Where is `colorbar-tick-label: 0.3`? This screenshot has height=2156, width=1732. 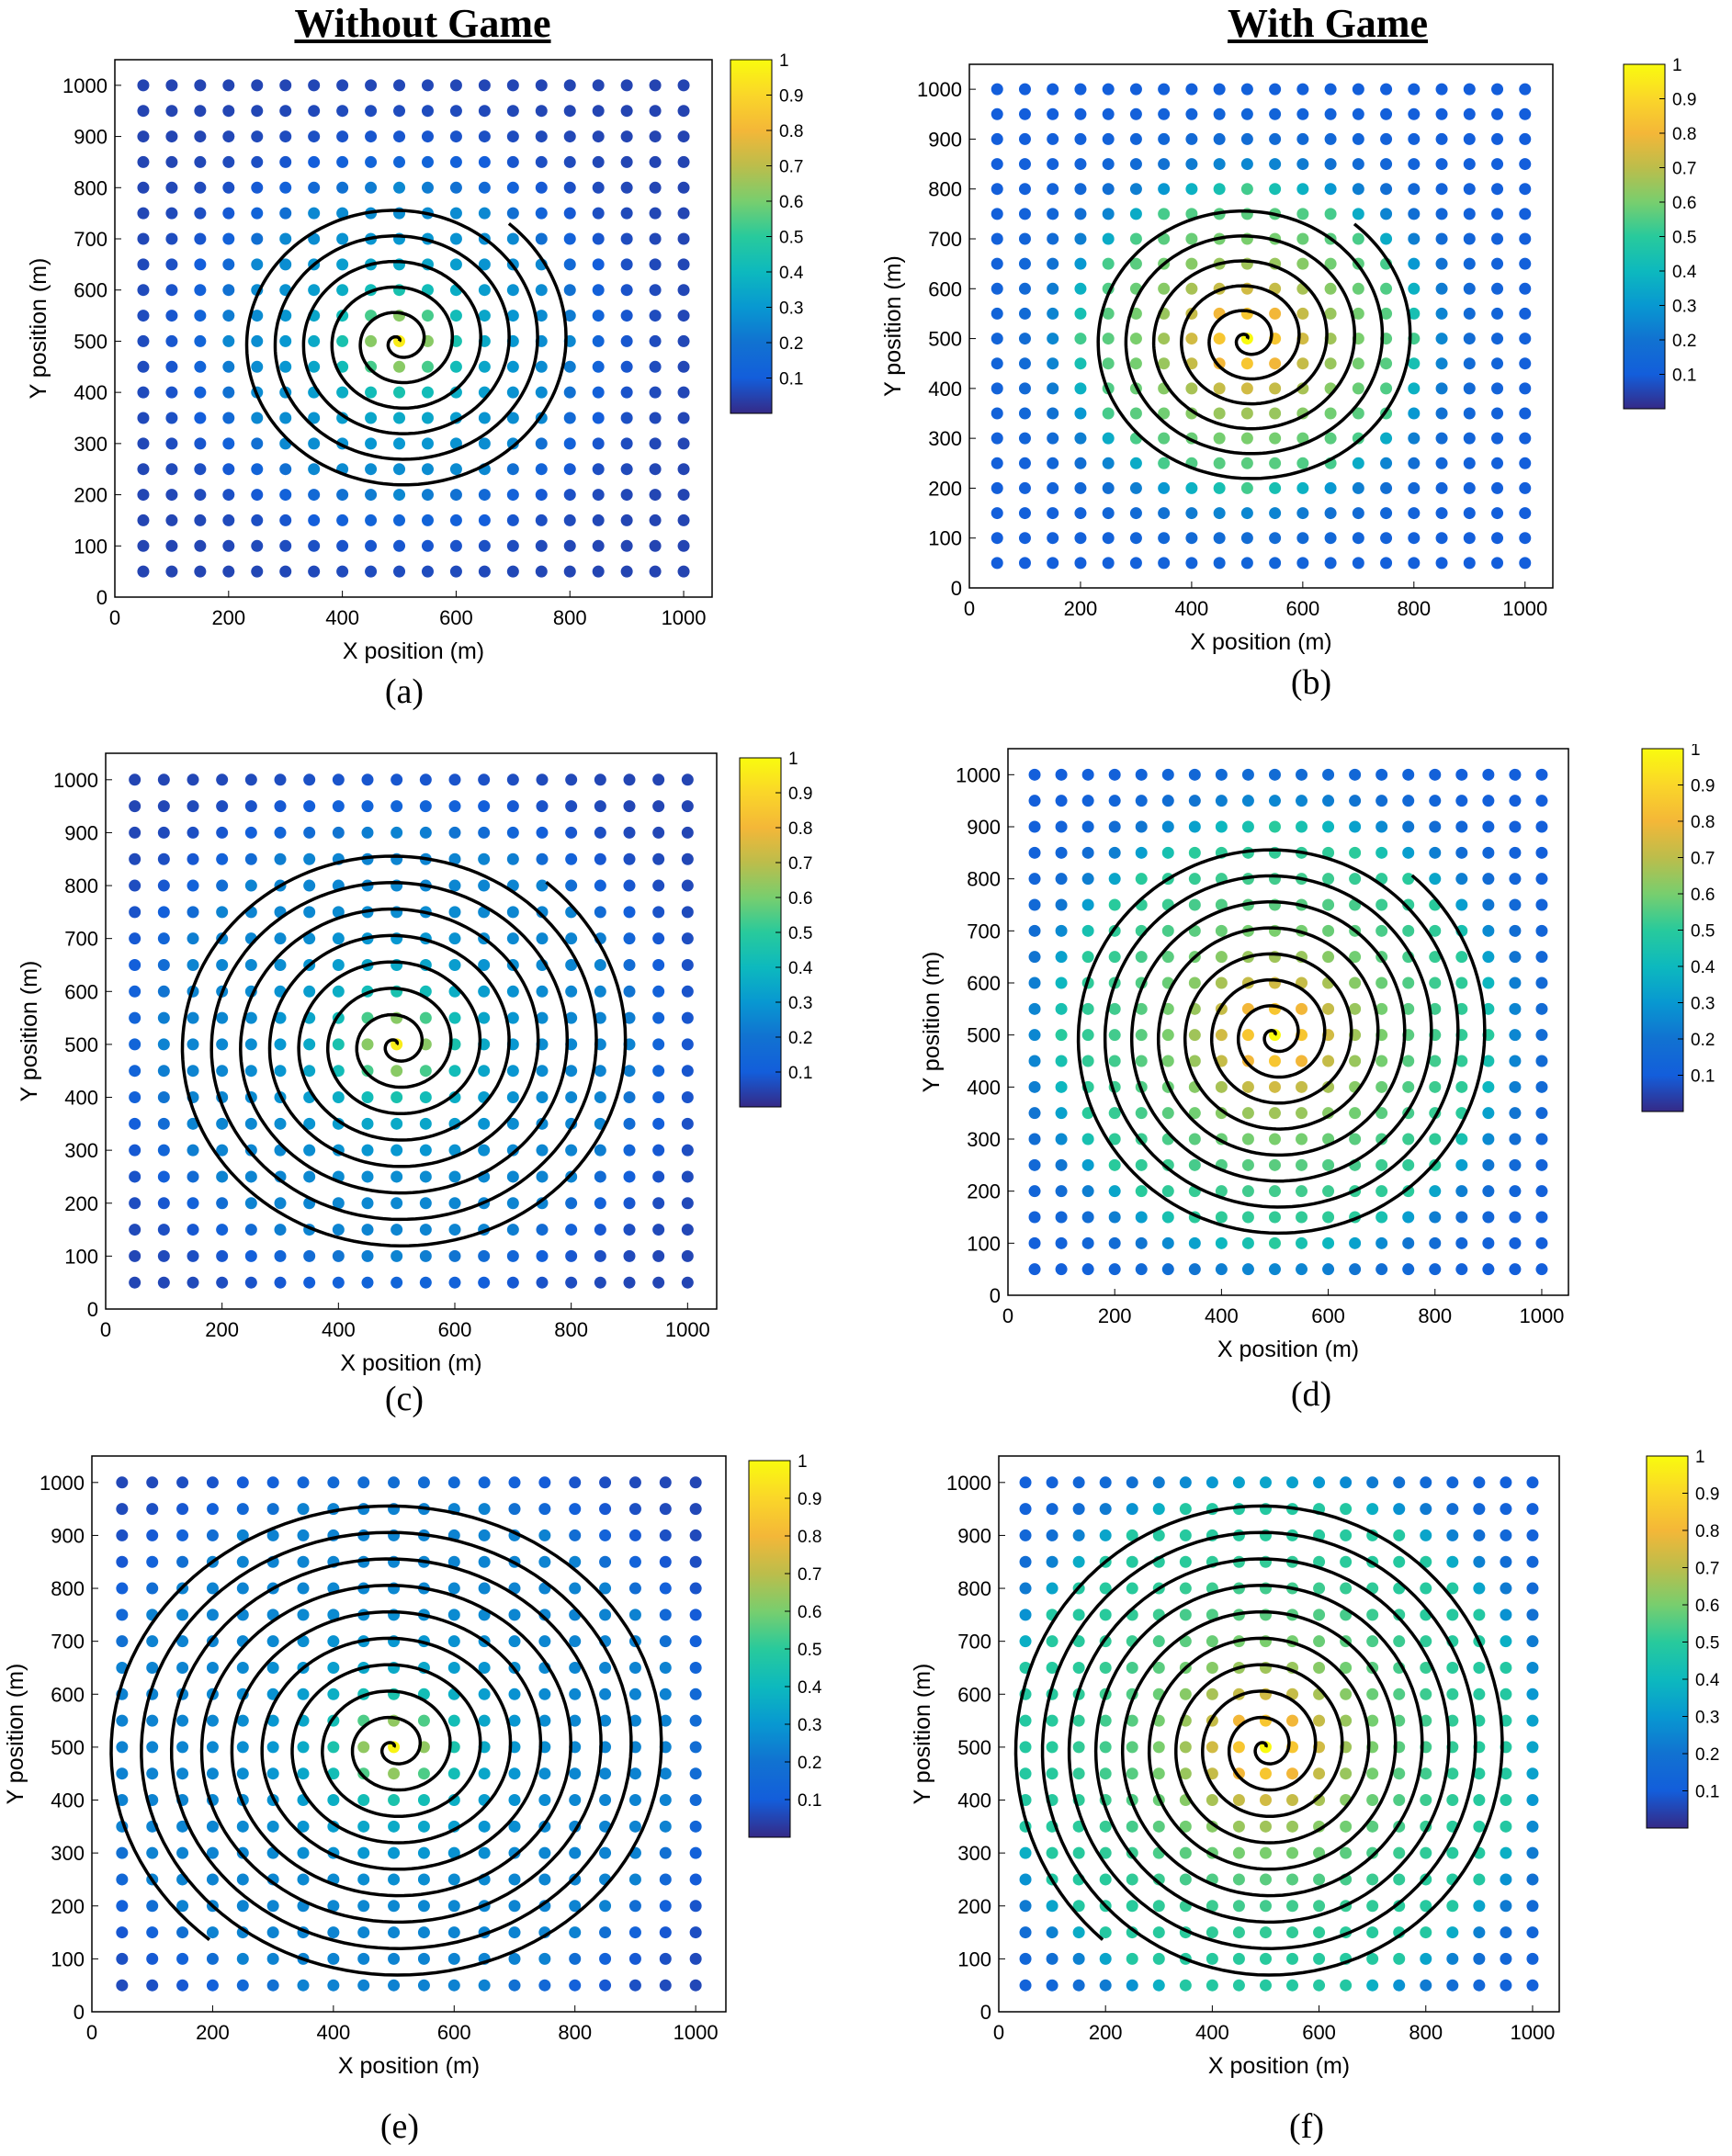 colorbar-tick-label: 0.3 is located at coordinates (791, 309).